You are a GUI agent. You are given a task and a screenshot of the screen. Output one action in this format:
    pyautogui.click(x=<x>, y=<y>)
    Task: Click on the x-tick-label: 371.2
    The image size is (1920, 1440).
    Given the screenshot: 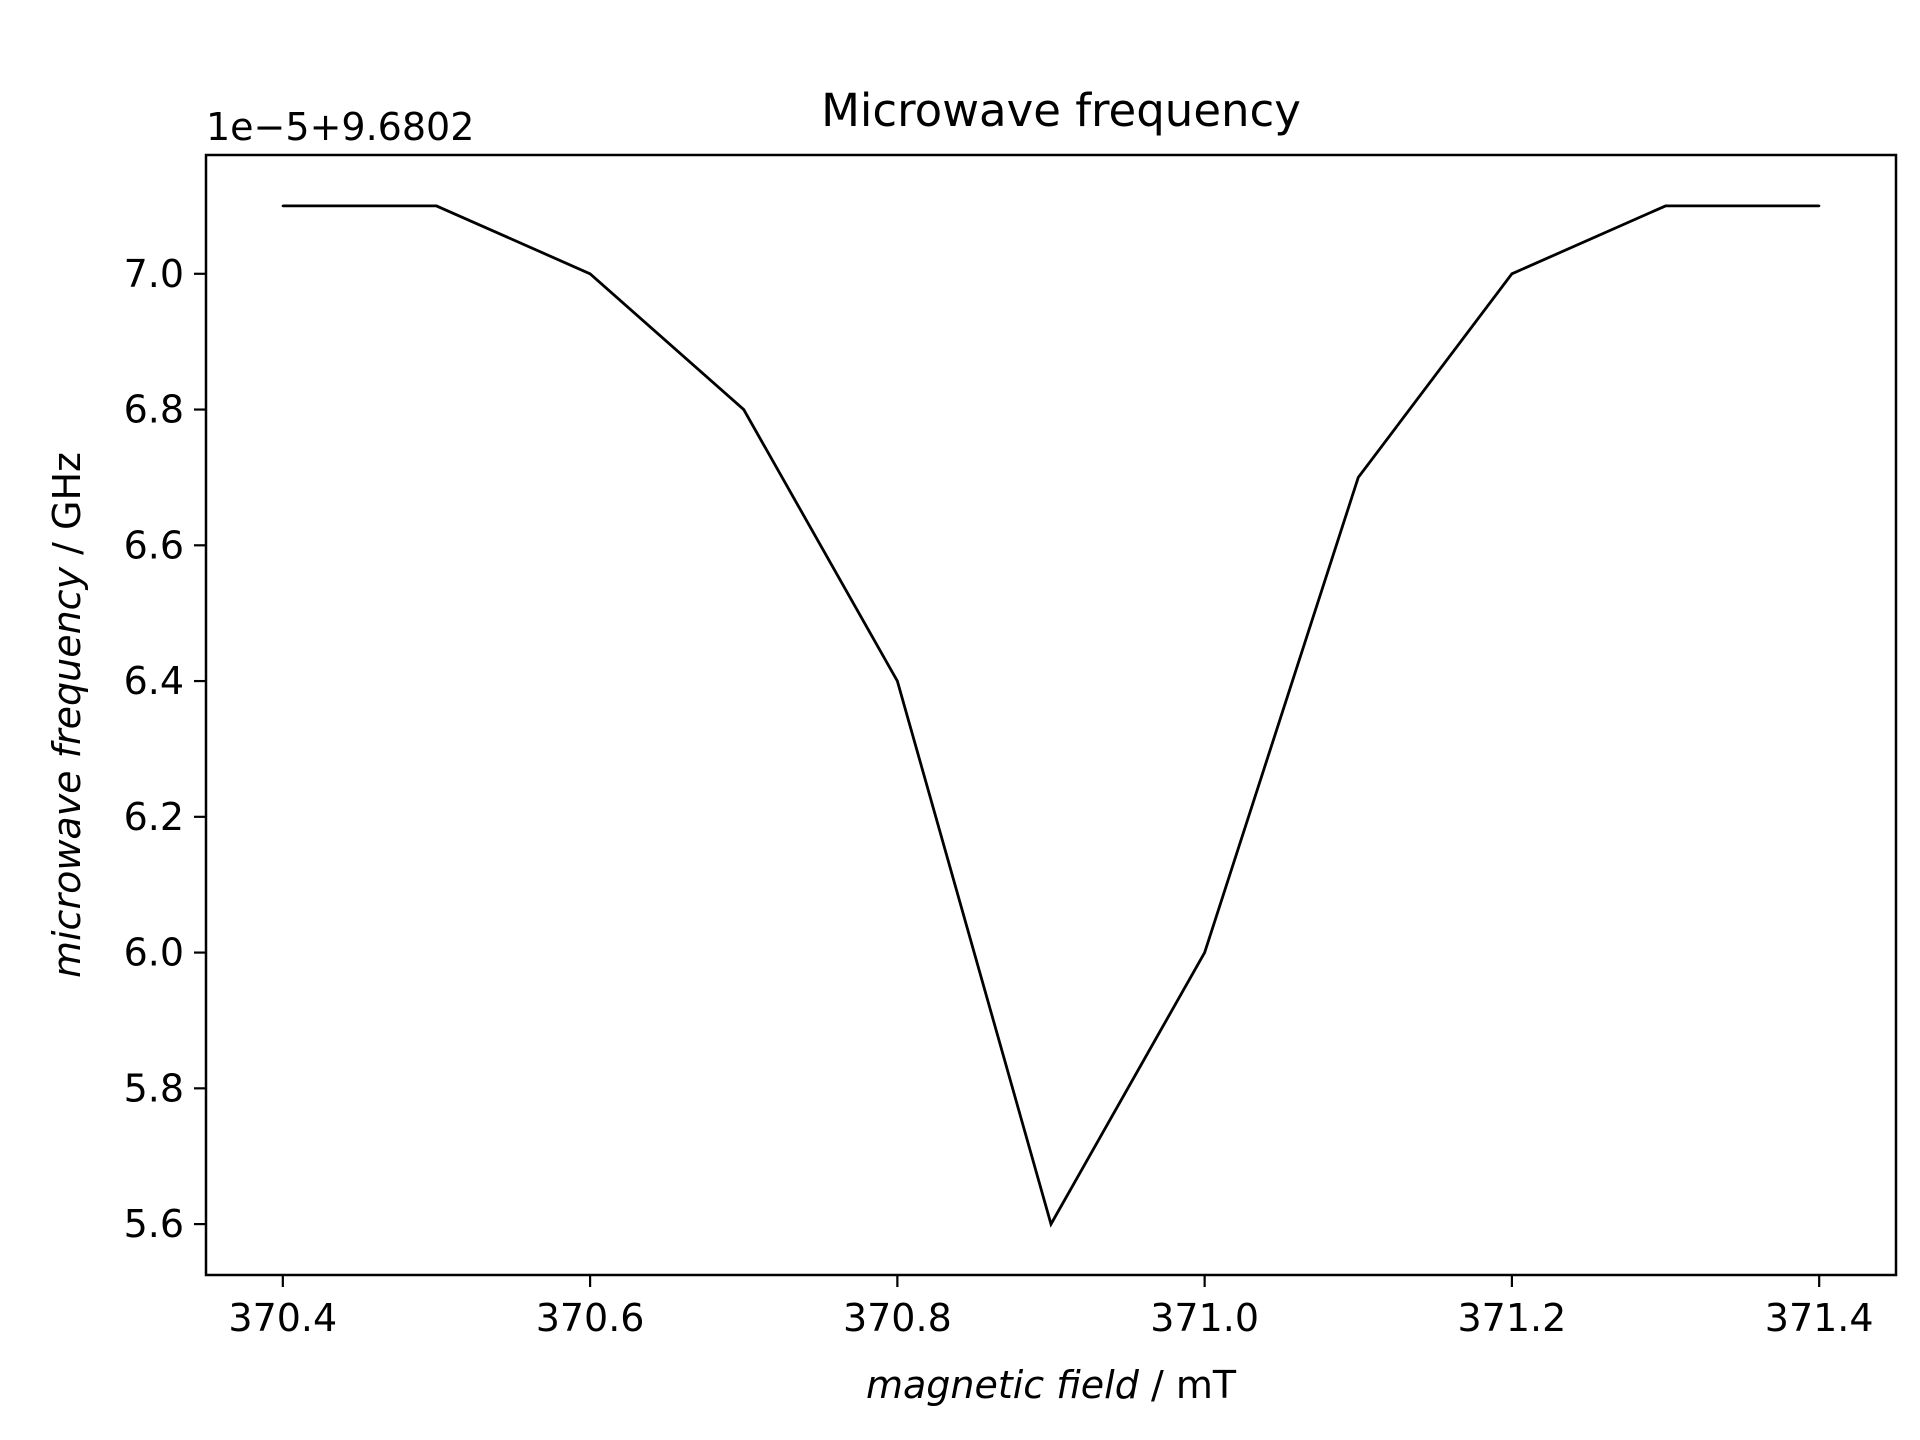 What is the action you would take?
    pyautogui.click(x=1512, y=1318)
    